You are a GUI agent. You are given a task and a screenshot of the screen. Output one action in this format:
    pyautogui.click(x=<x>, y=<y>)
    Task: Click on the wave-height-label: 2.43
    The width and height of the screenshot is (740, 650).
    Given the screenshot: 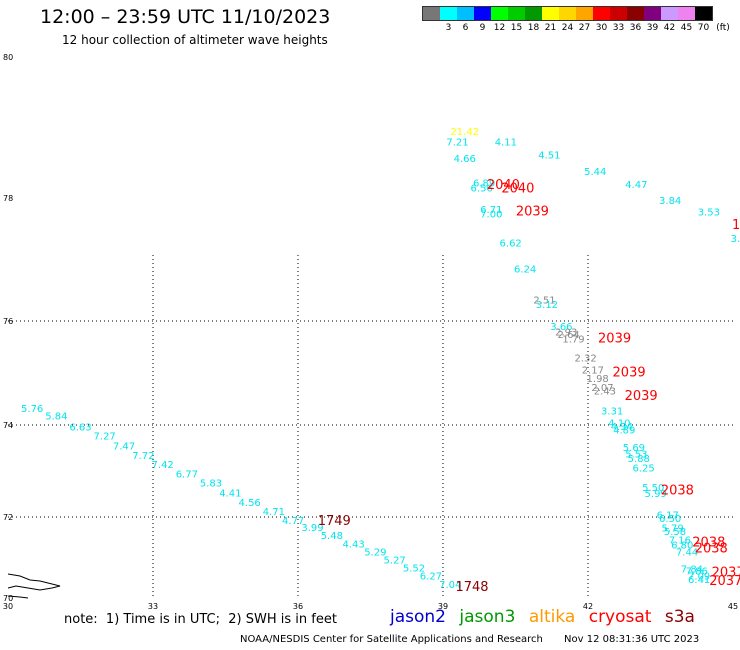 What is the action you would take?
    pyautogui.click(x=605, y=392)
    